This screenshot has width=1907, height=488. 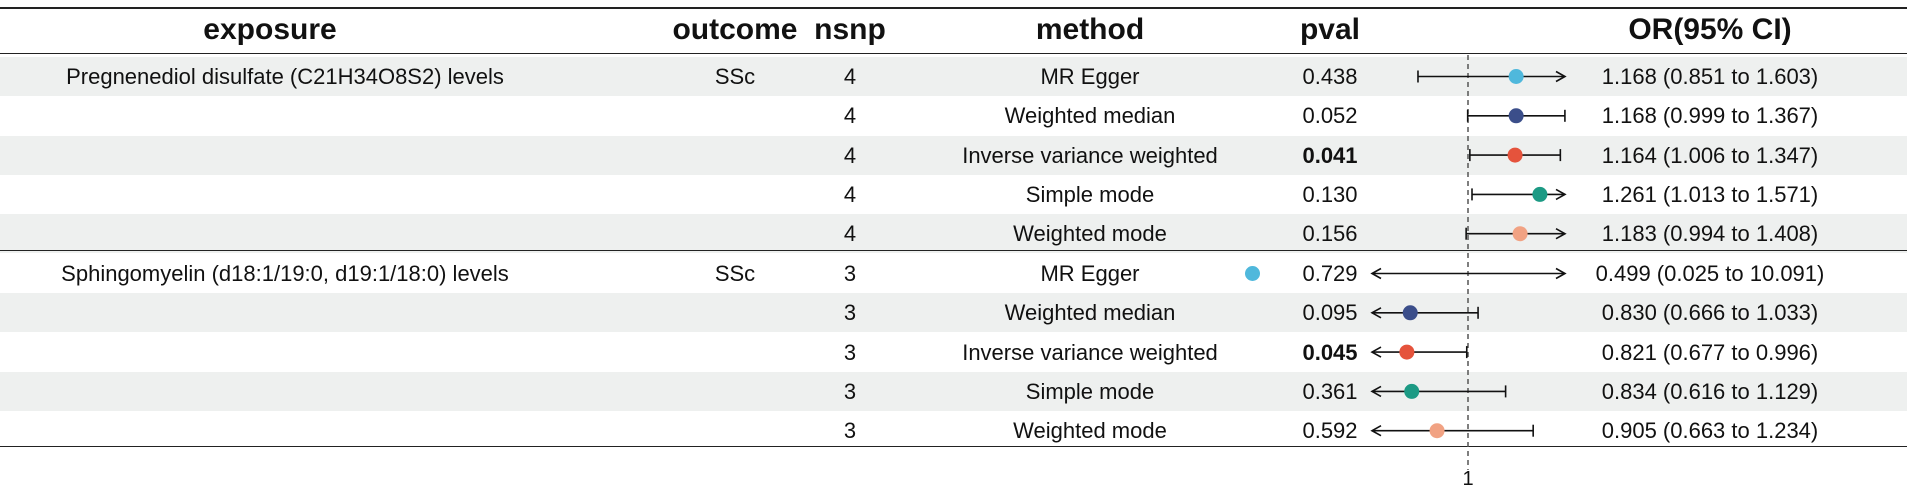 What do you see at coordinates (1710, 194) in the screenshot?
I see `or-ci-cell: 1.261 (1.013 to 1.571)` at bounding box center [1710, 194].